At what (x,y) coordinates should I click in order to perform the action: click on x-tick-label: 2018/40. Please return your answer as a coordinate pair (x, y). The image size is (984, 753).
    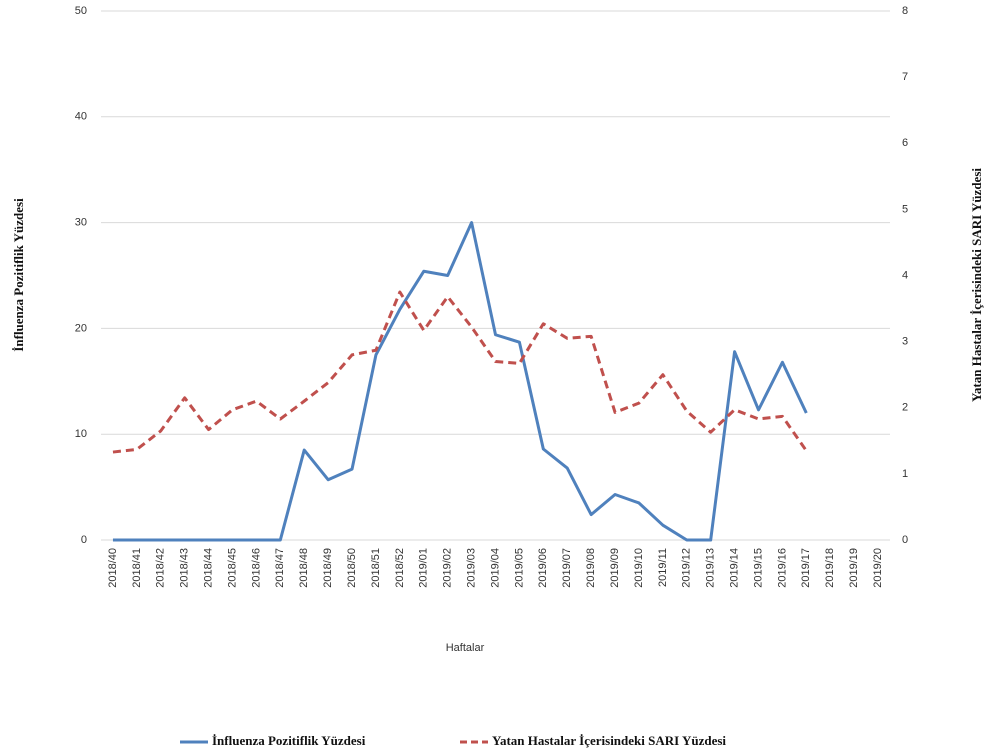
    Looking at the image, I should click on (113, 568).